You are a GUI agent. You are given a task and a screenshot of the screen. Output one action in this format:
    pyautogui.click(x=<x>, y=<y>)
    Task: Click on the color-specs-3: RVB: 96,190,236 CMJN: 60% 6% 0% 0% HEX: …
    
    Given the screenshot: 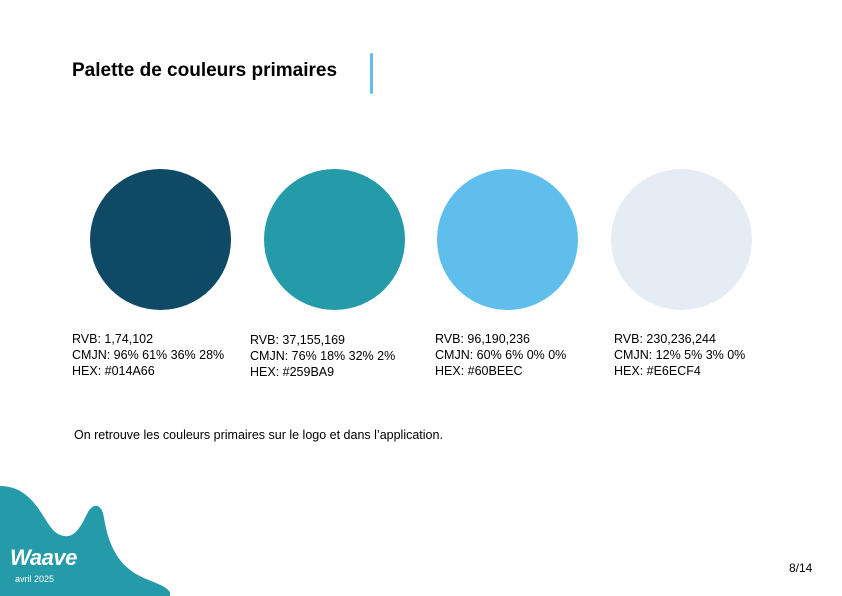 What is the action you would take?
    pyautogui.click(x=500, y=355)
    